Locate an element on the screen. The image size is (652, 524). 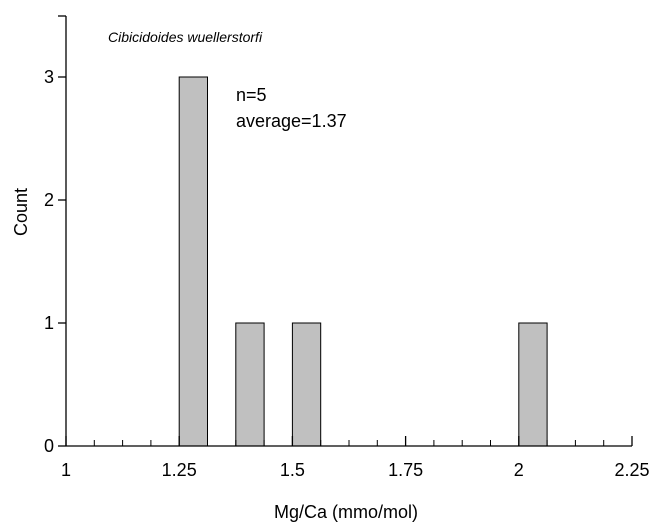
x-tick-label-0: 1 is located at coordinates (66, 470).